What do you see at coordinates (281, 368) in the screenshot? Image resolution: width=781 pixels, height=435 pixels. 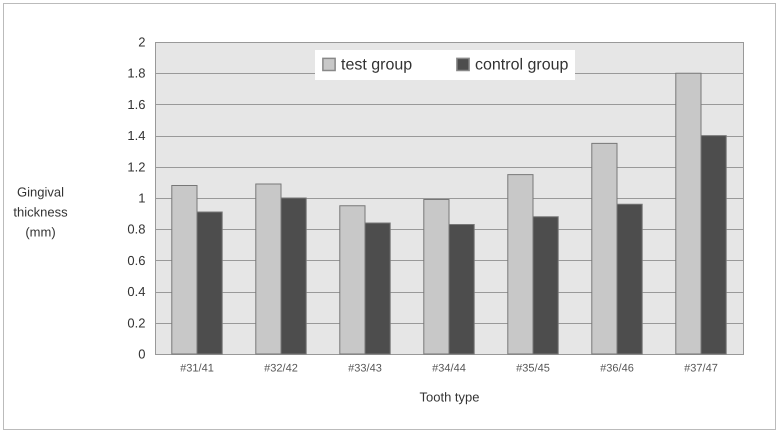 I see `x-tick-label: #32/42` at bounding box center [281, 368].